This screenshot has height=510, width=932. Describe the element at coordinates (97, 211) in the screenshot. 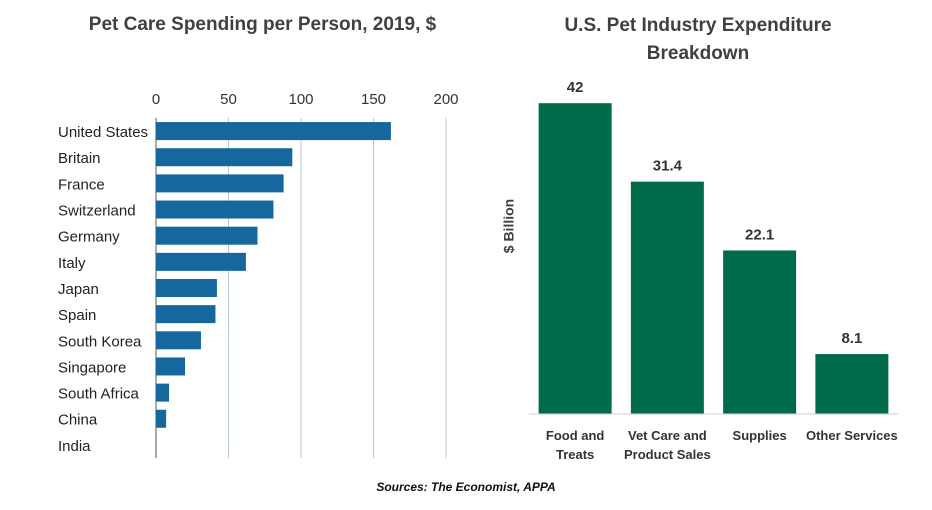

I see `y-tick-label: Switzerland` at that location.